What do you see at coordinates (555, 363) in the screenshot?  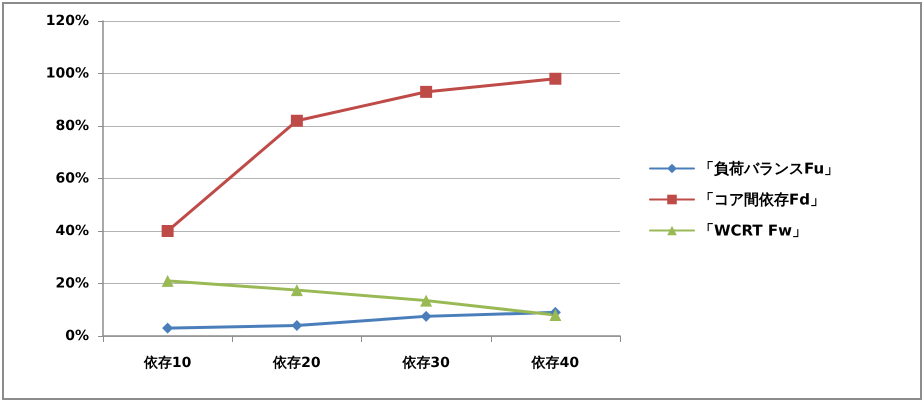 I see `x-tick-label: 依存40` at bounding box center [555, 363].